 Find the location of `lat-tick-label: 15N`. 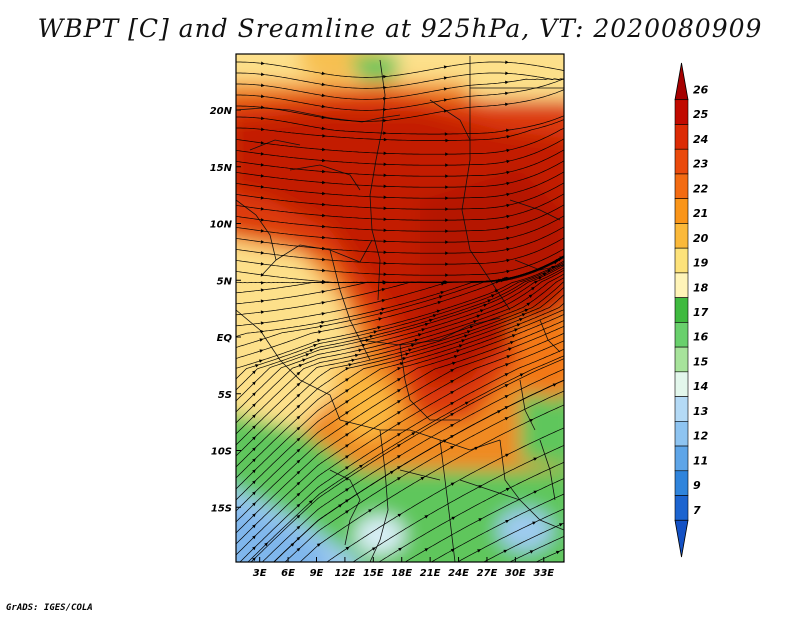

lat-tick-label: 15N is located at coordinates (221, 168).